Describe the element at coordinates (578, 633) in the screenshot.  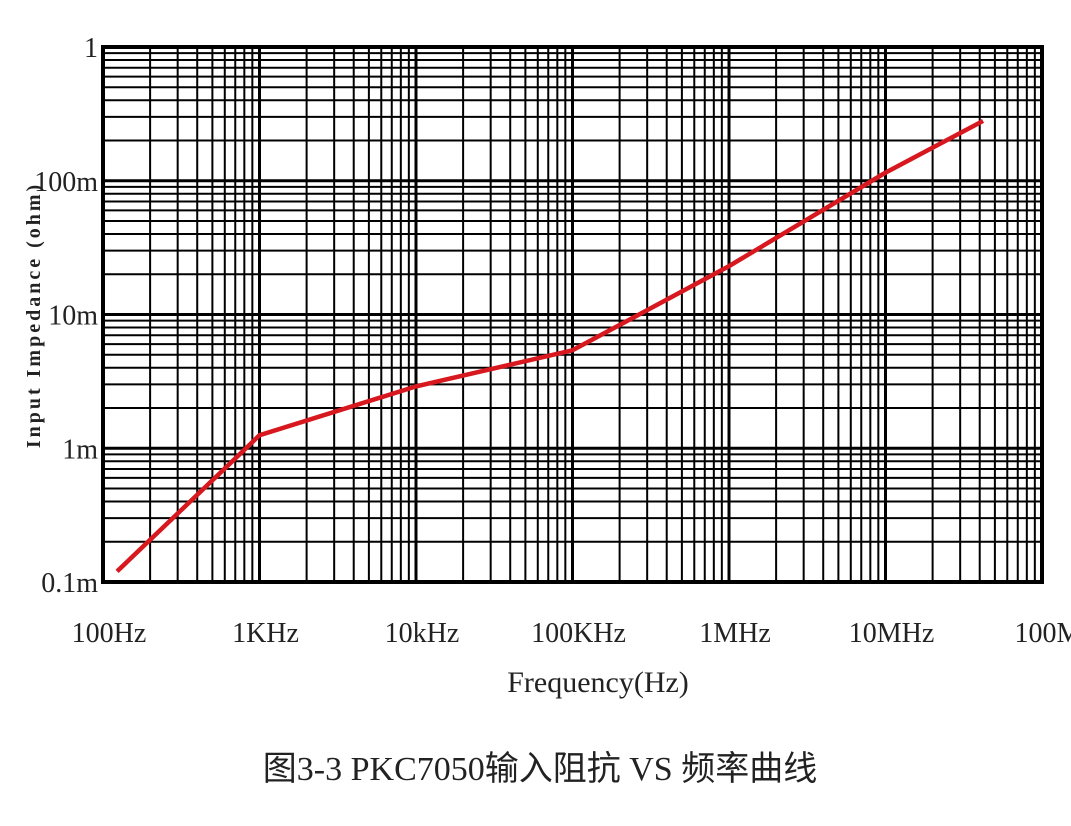
I see `x-tick-label: 100KHz` at that location.